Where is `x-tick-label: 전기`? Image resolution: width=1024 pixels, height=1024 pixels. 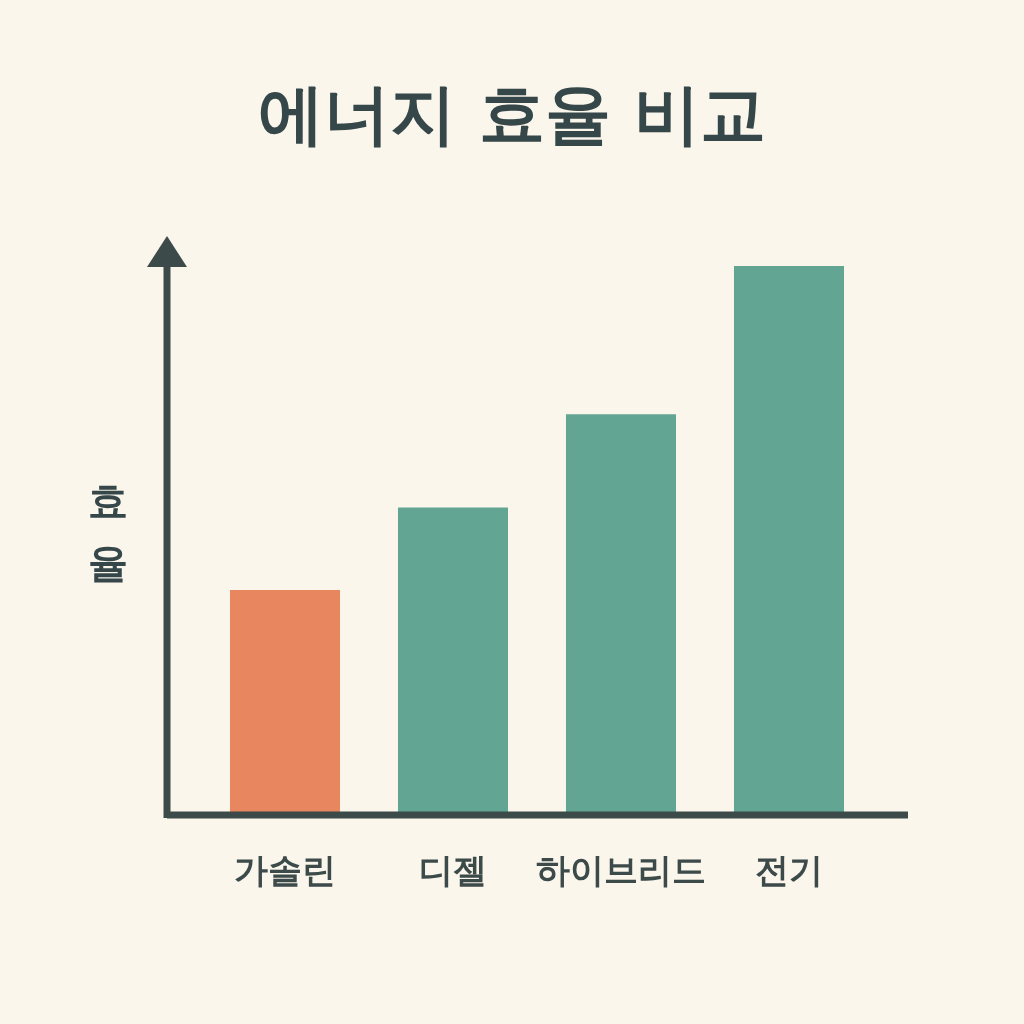 x-tick-label: 전기 is located at coordinates (789, 870).